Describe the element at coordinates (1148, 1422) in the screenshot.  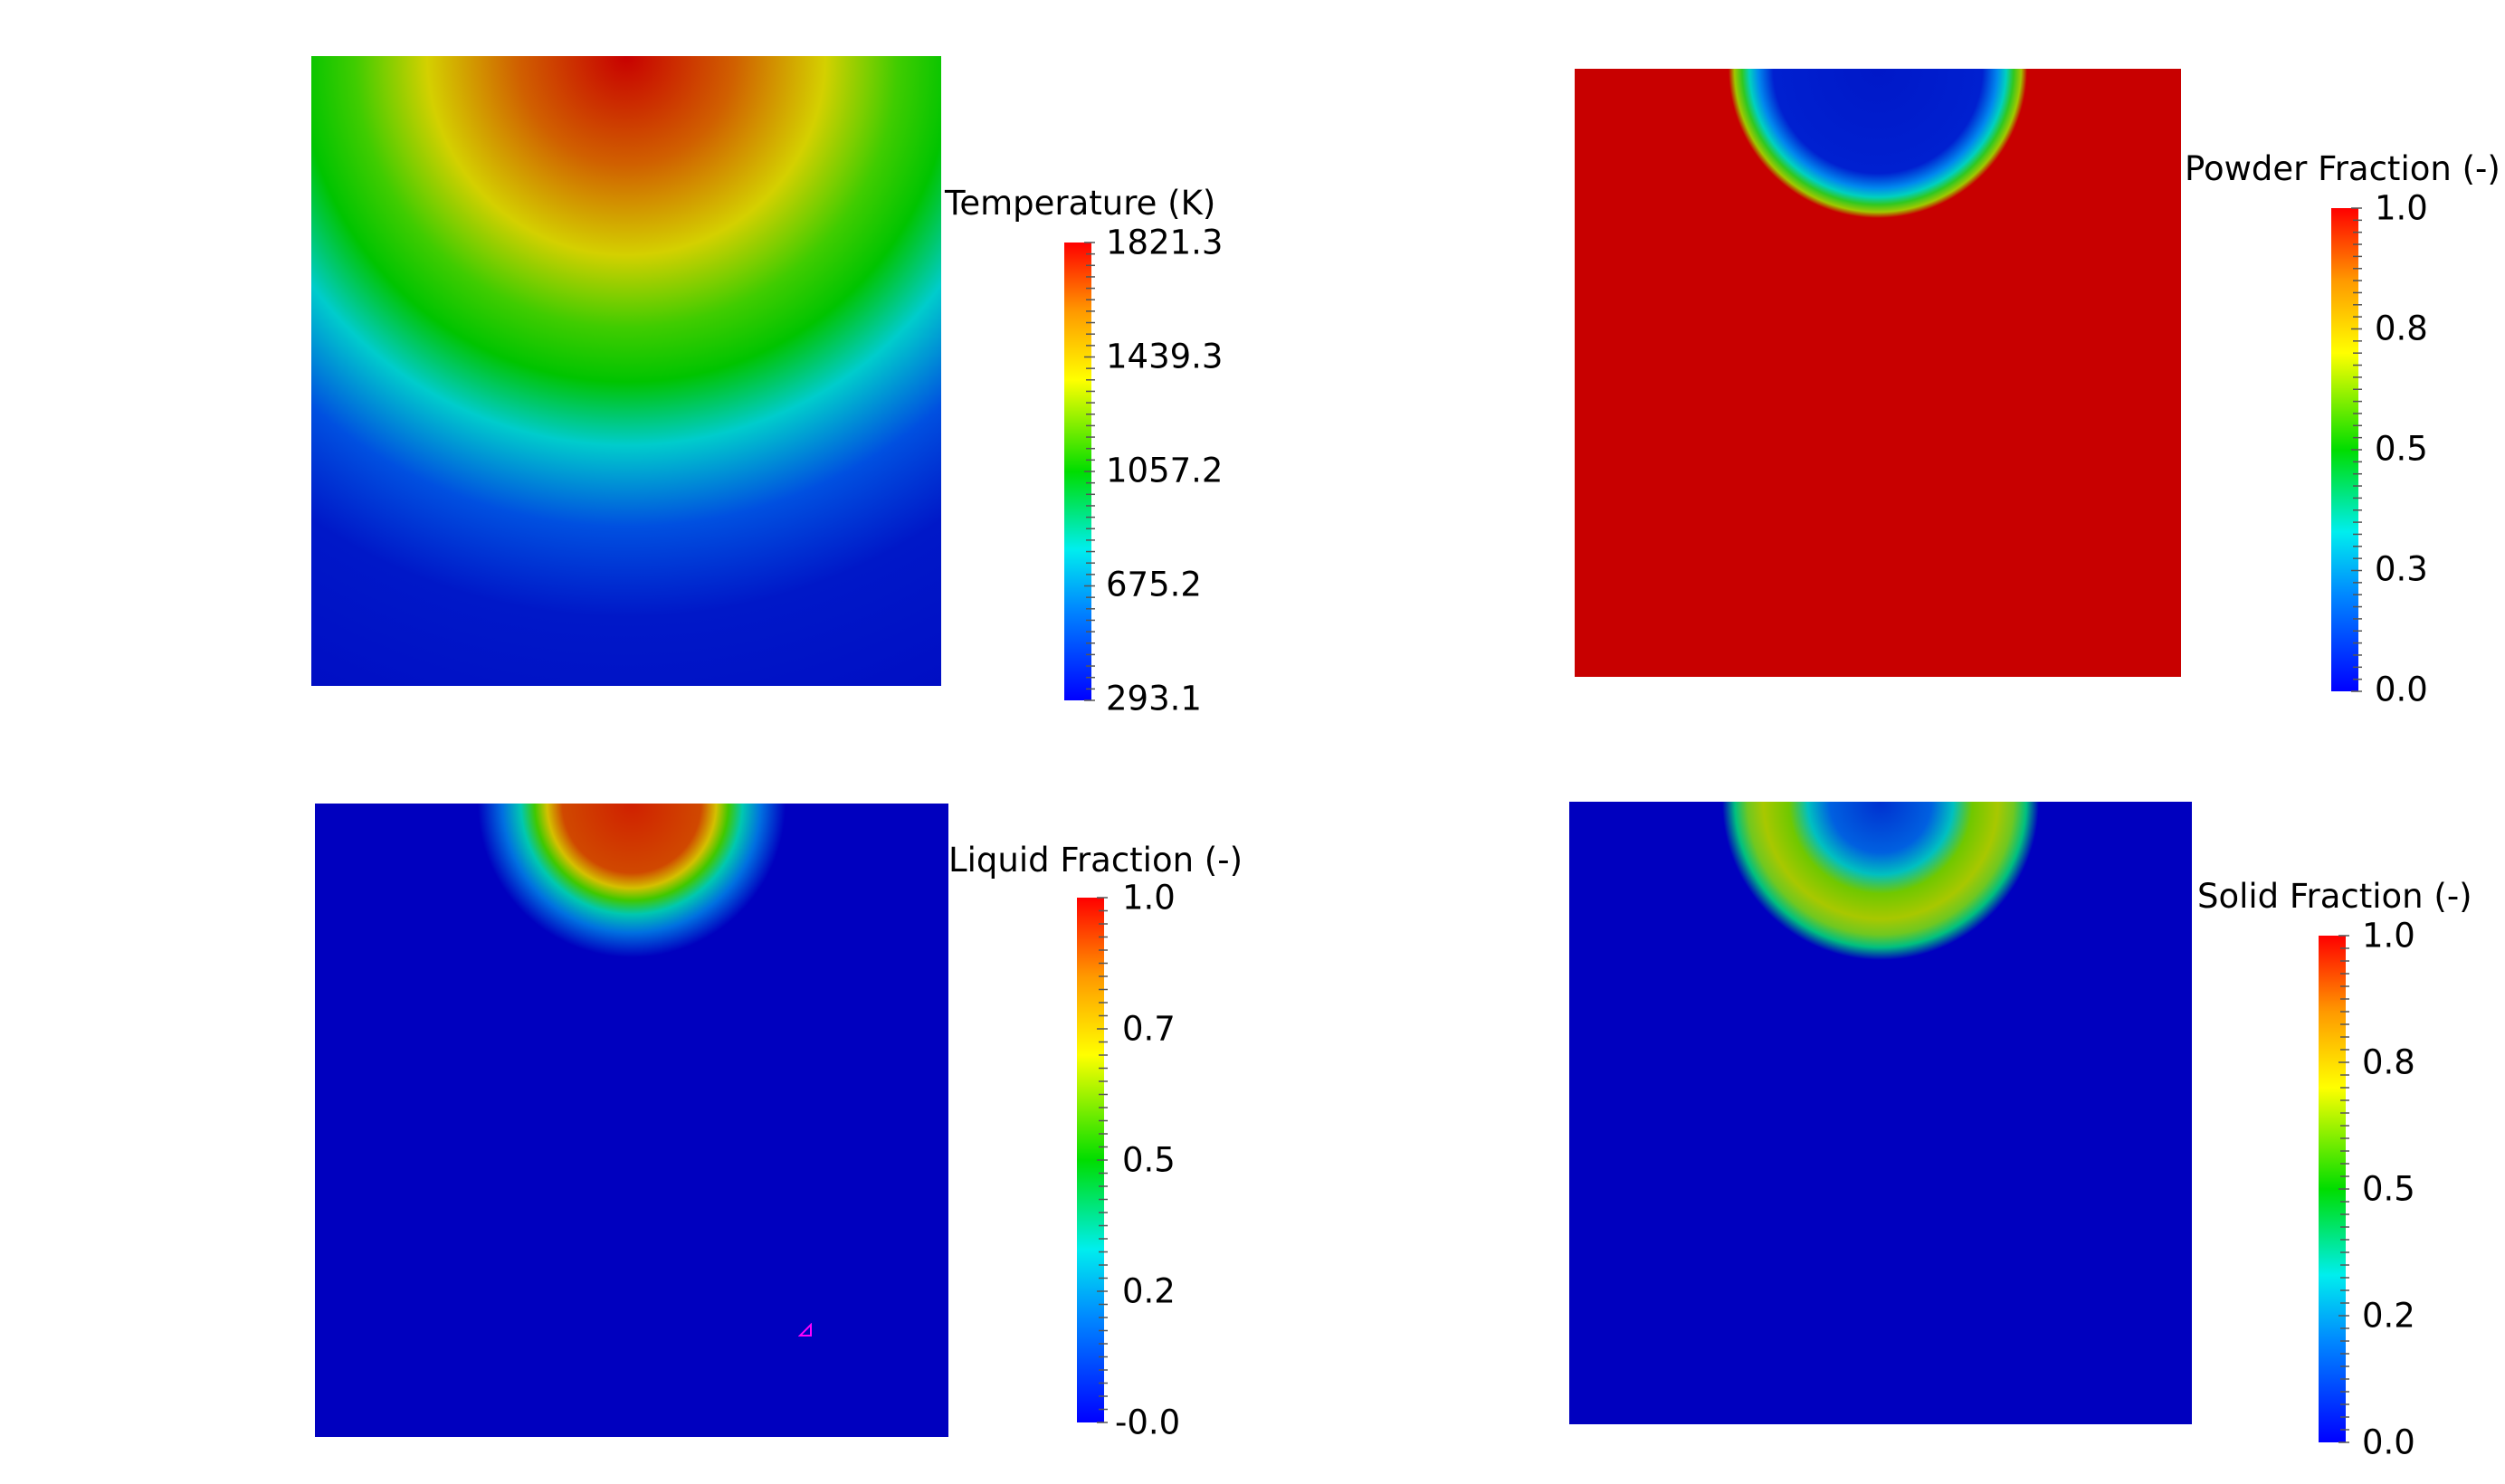
I see `colorbar-label: -0.0` at that location.